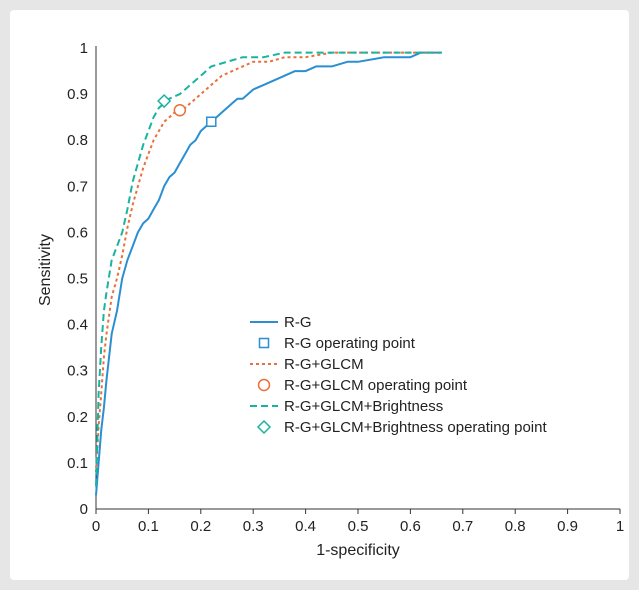 This screenshot has width=639, height=590. Describe the element at coordinates (200, 526) in the screenshot. I see `x-tick-label: 0.2` at that location.